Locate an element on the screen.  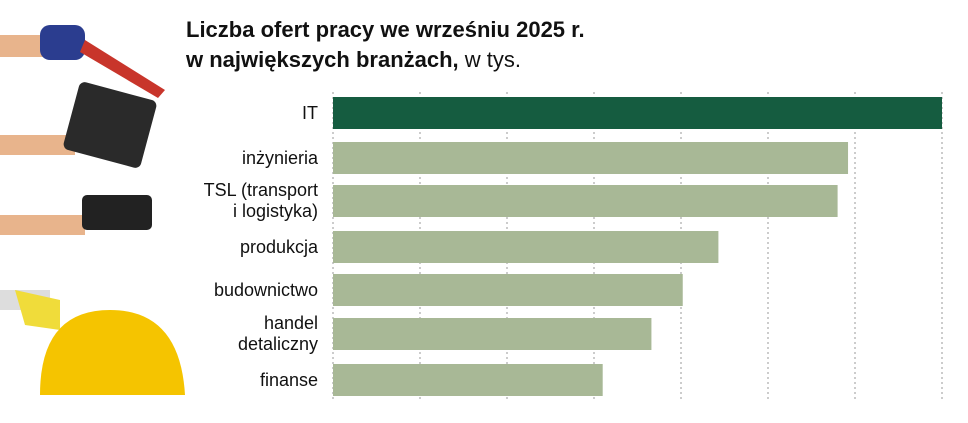
chart-title: w największych branżach, is located at coordinates (322, 59).